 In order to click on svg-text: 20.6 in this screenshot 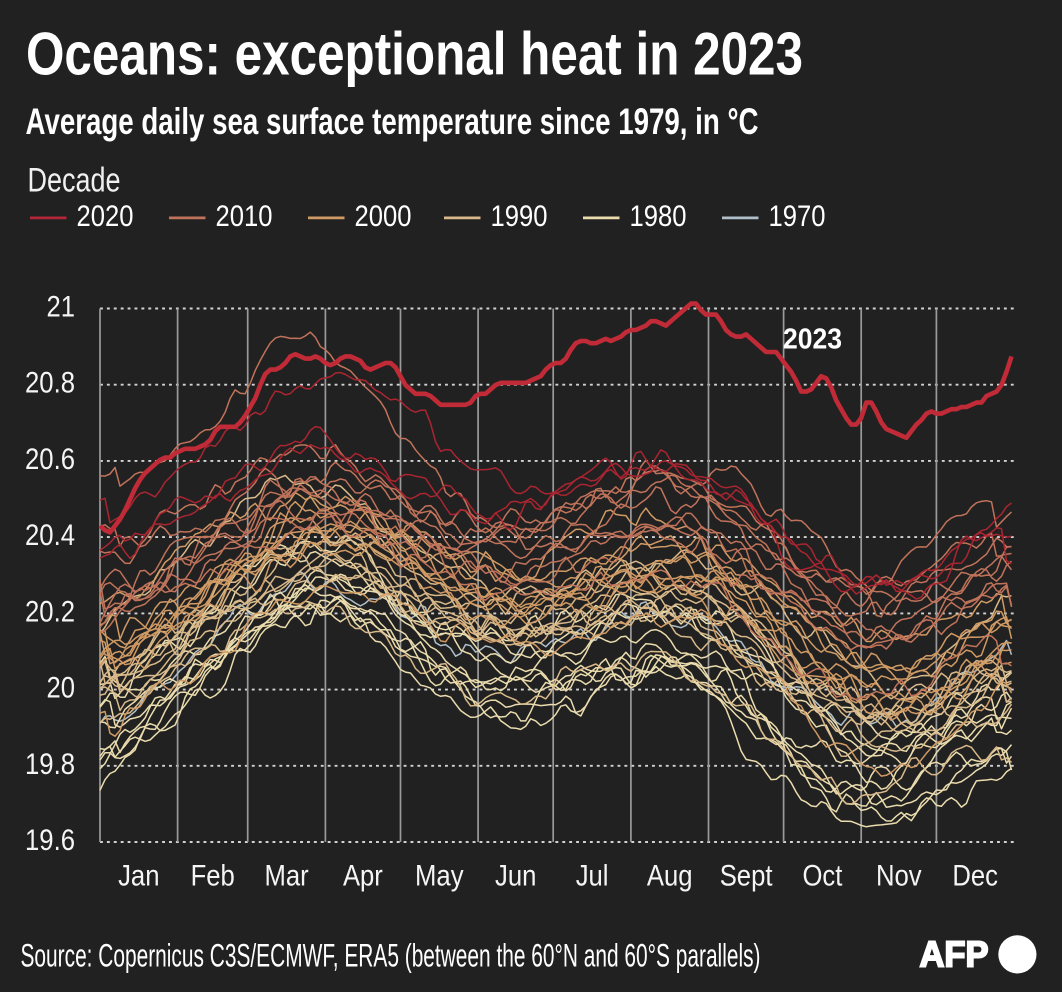, I will do `click(50, 459)`.